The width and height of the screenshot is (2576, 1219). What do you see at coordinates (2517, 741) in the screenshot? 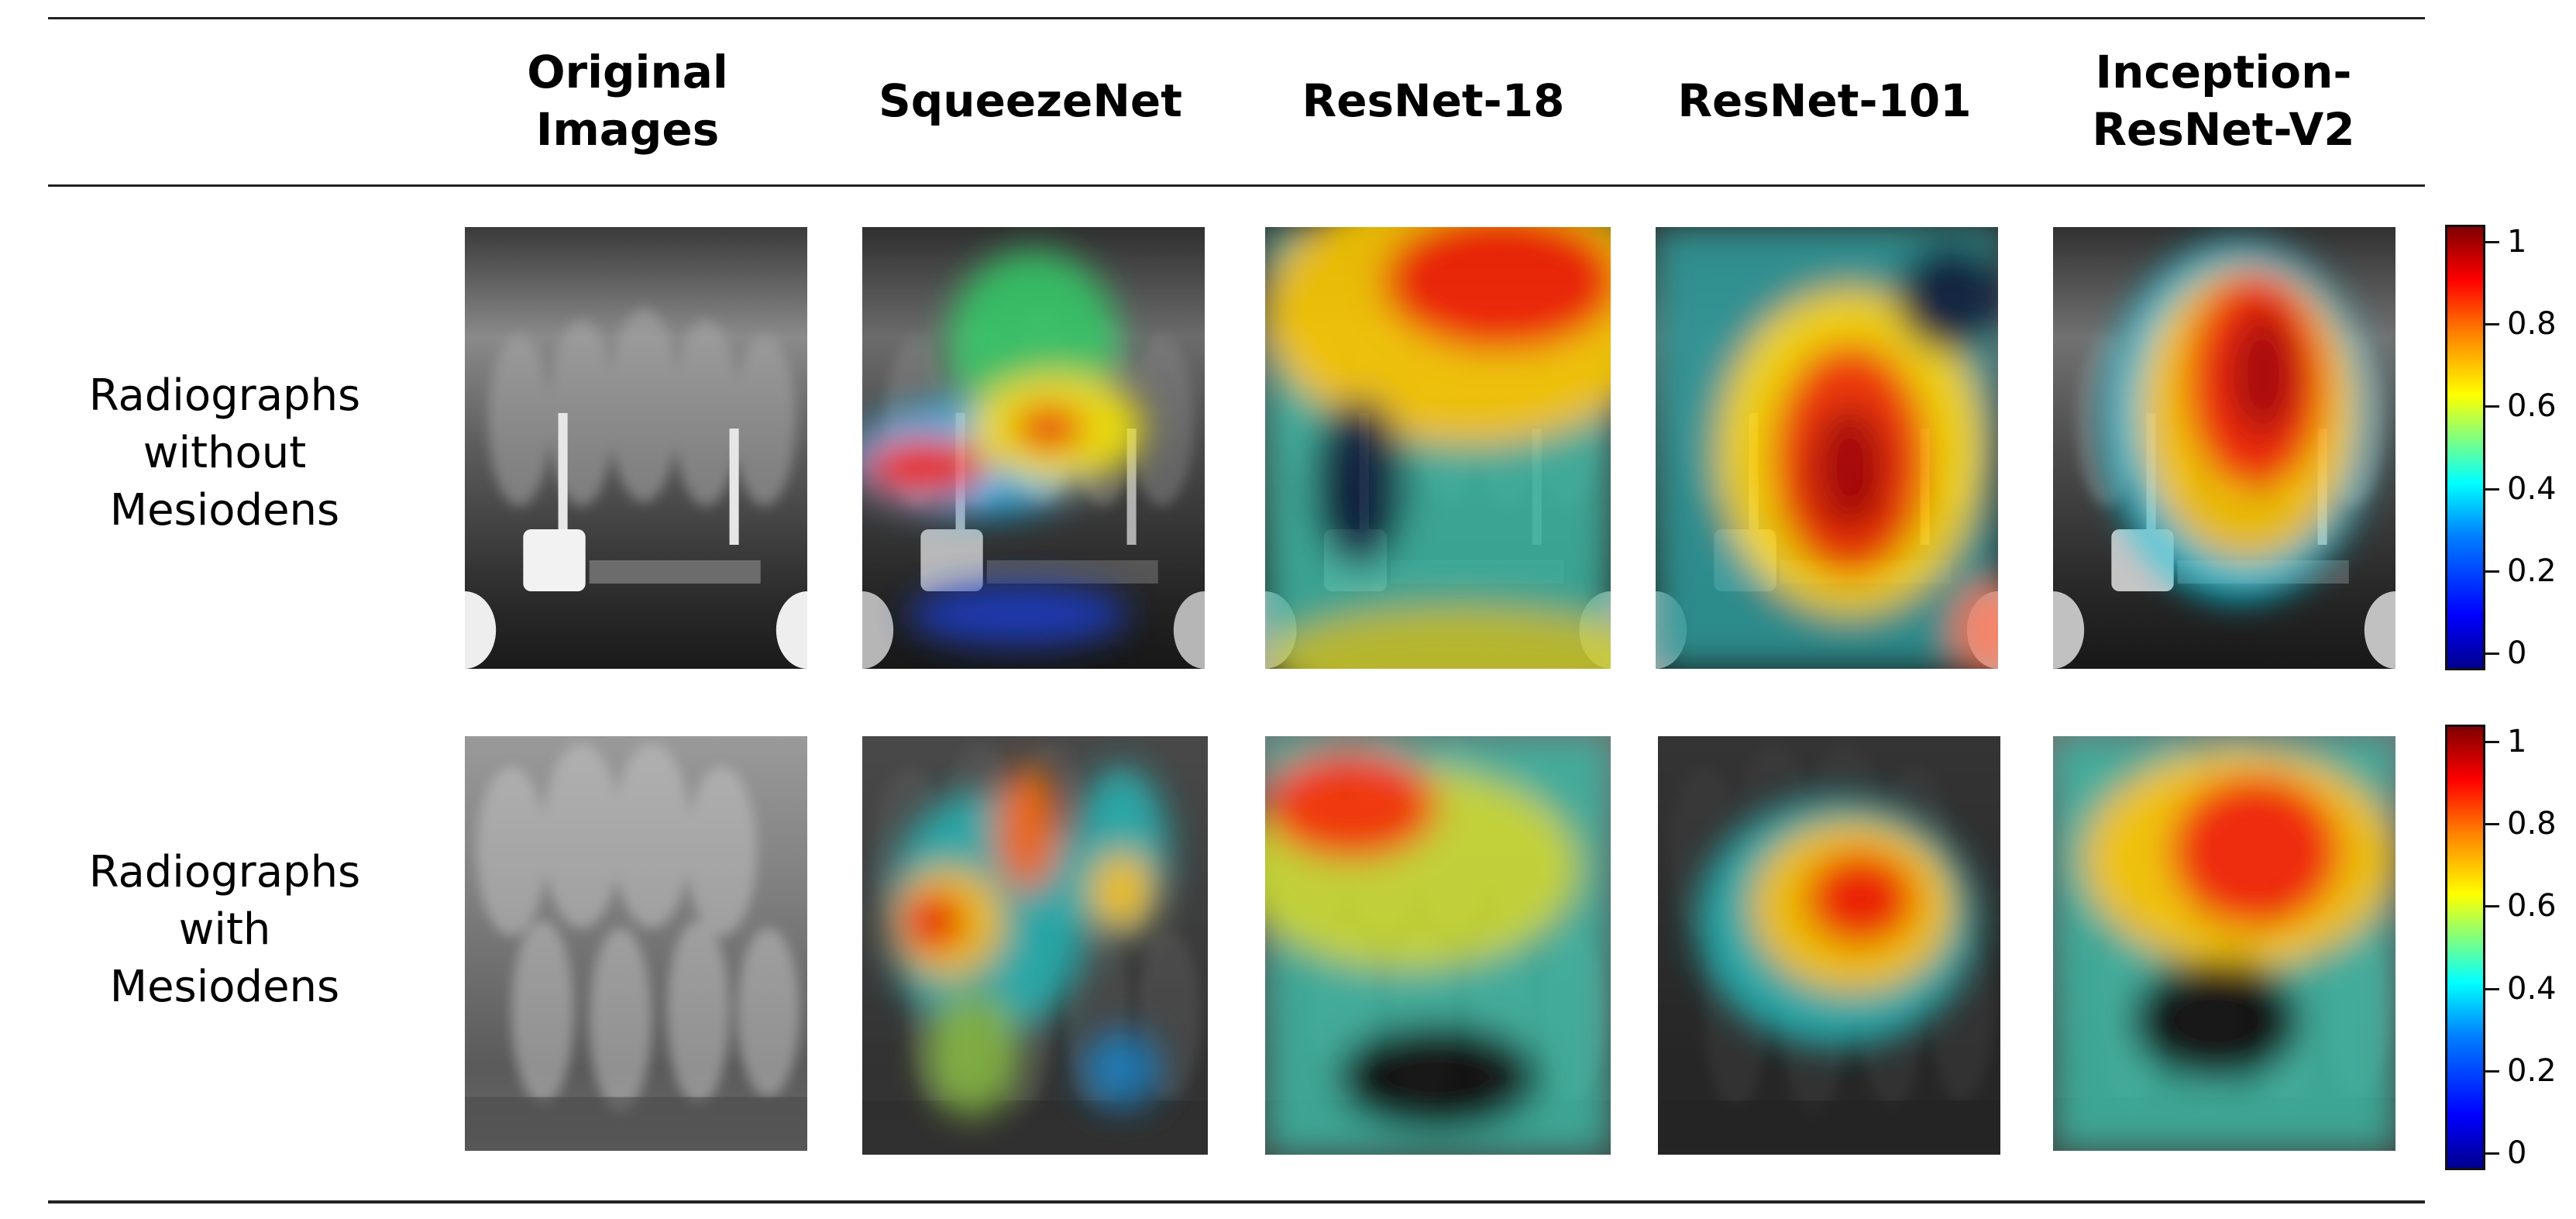
I see `colorbar-row2-tick-label: 1` at bounding box center [2517, 741].